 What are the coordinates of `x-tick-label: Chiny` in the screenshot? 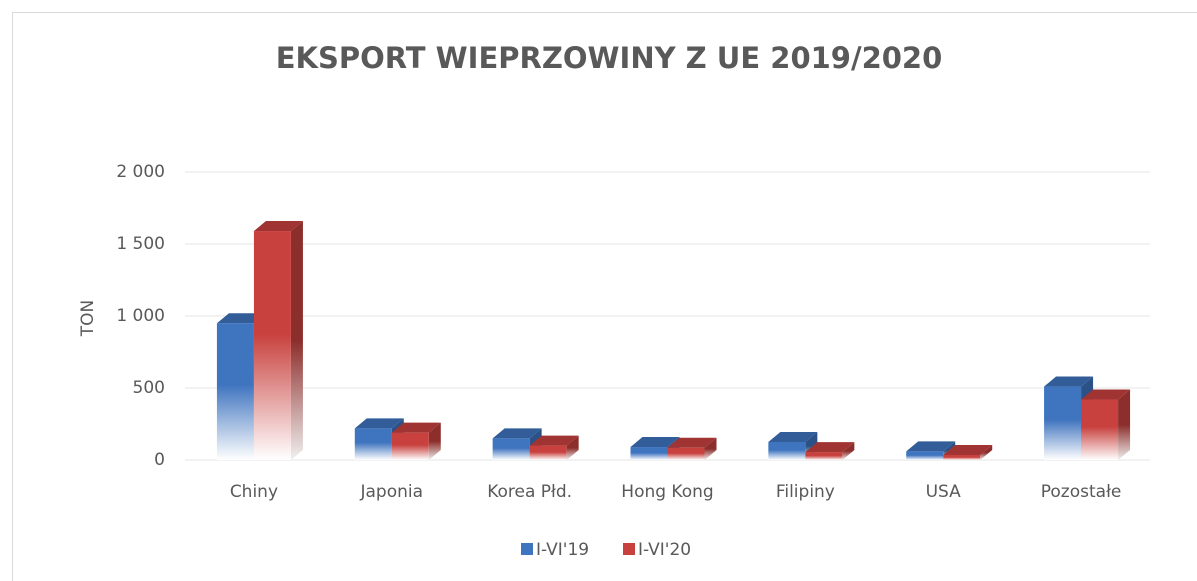 It's located at (254, 492).